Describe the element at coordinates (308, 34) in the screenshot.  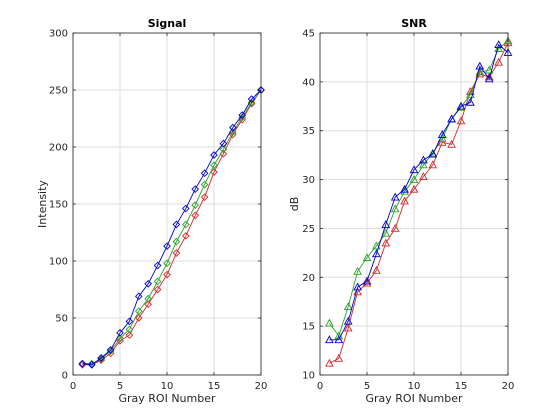
I see `y-tick-label: 45` at that location.